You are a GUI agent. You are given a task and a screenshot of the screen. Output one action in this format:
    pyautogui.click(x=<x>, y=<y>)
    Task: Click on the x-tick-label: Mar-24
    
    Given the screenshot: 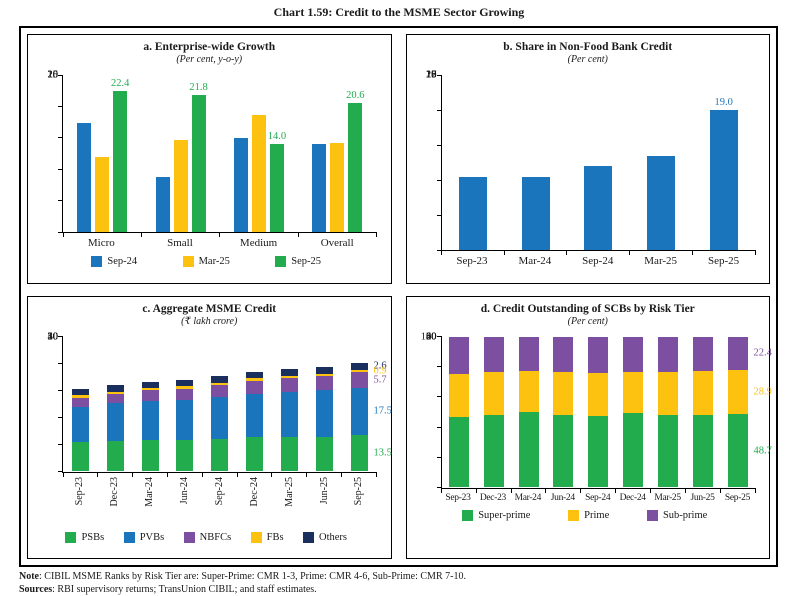 What is the action you would take?
    pyautogui.click(x=535, y=261)
    